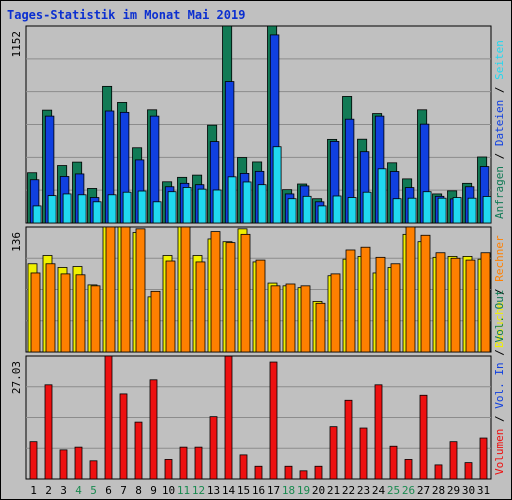 This screenshot has width=512, height=500. I want to click on day-label-16: 16, so click(258, 490).